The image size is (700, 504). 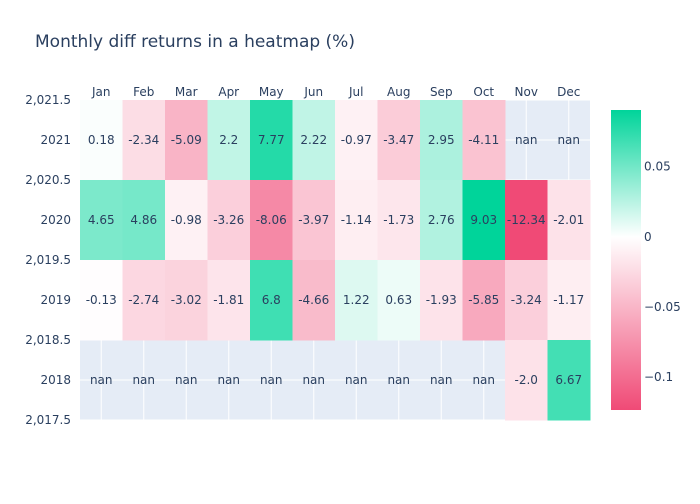 I want to click on cell-label: -5.85, so click(x=483, y=300).